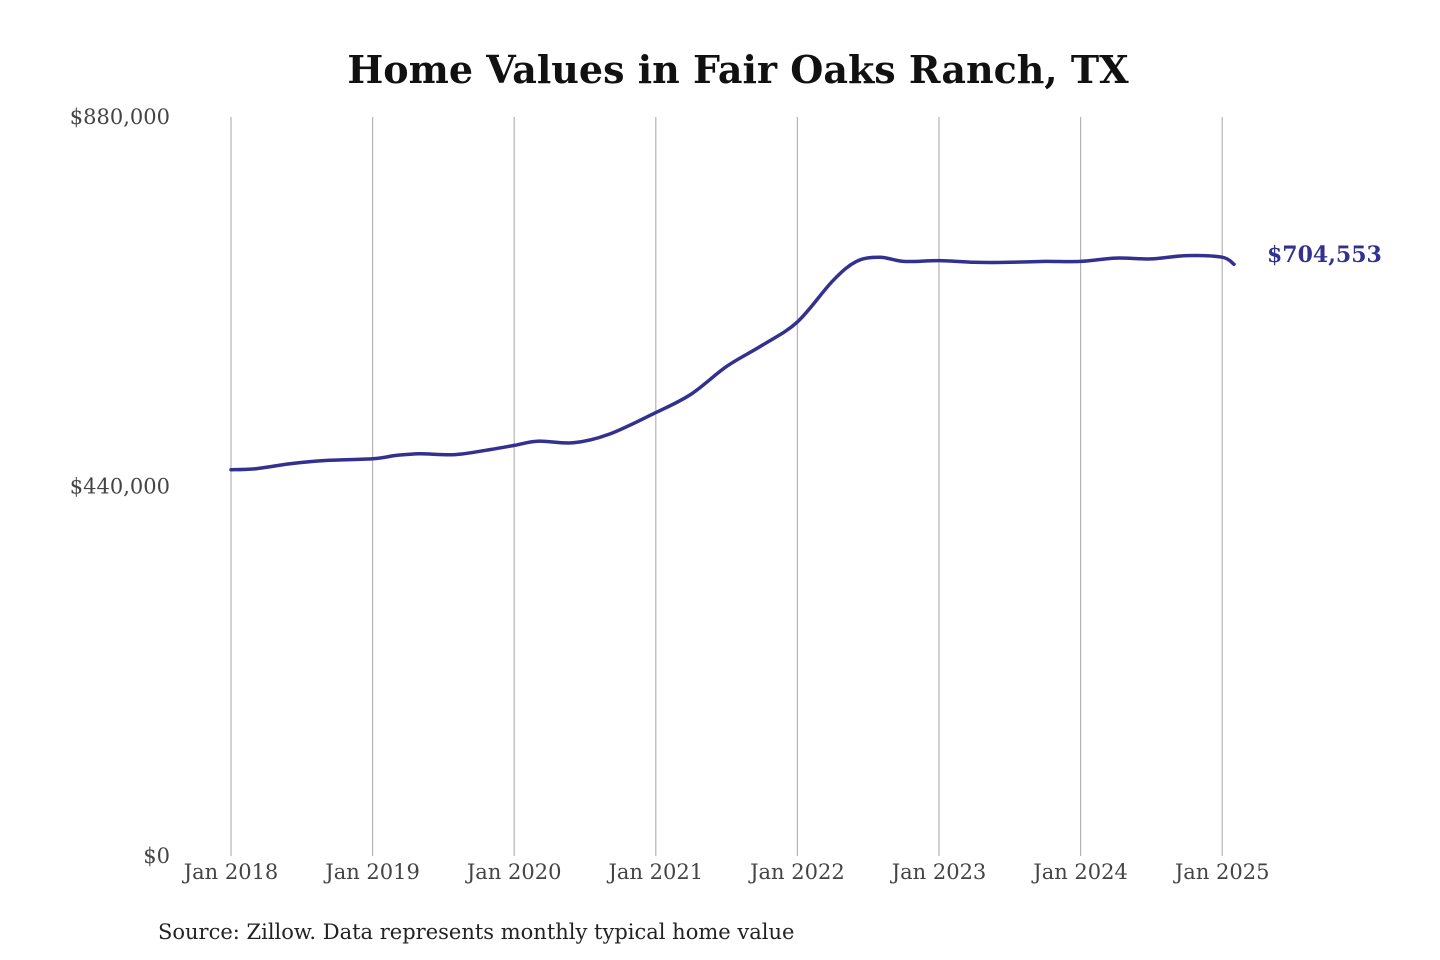  I want to click on y-tick-label: $880,000, so click(120, 117).